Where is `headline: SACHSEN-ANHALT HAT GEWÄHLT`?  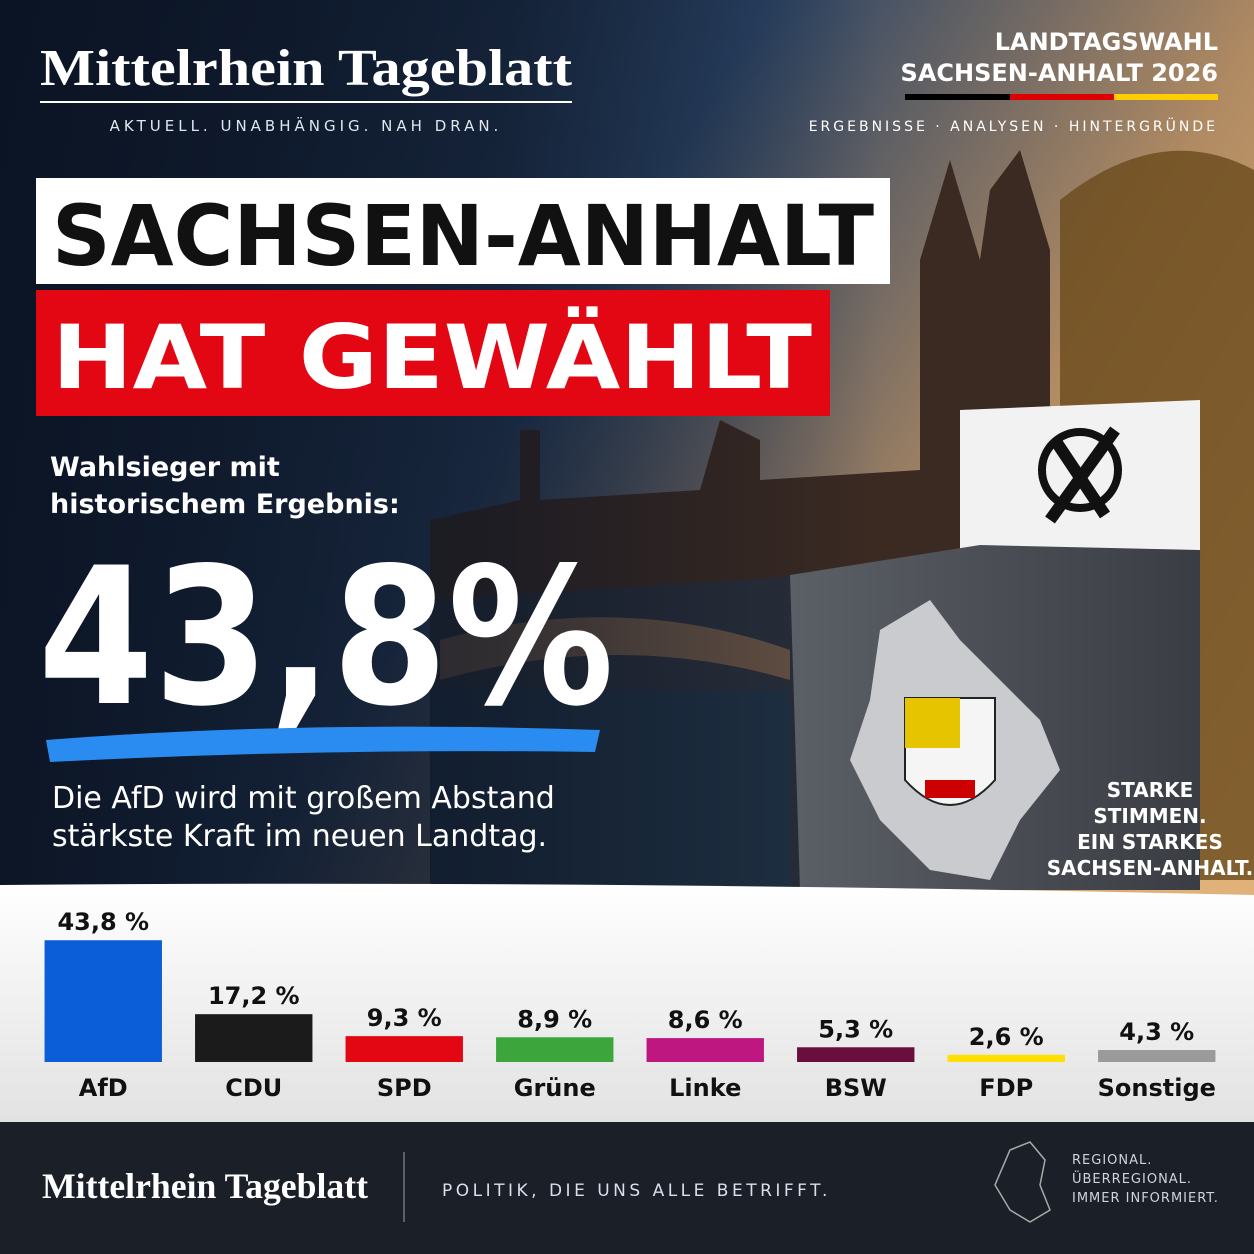
headline: SACHSEN-ANHALT HAT GEWÄHLT is located at coordinates (463, 297).